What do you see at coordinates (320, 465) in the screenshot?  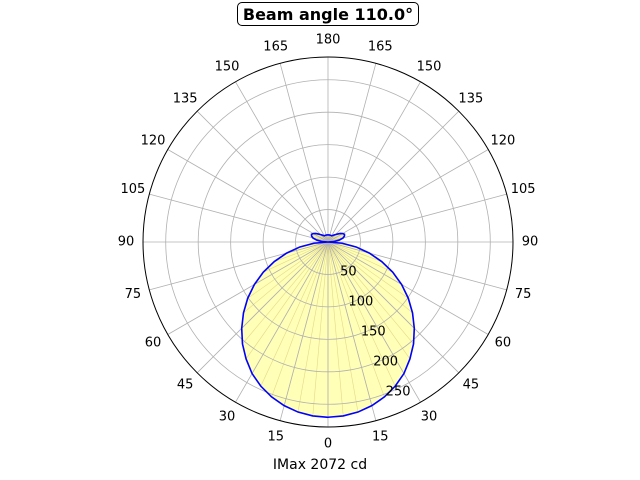 I see `x-axis-label: IMax 2072 cd` at bounding box center [320, 465].